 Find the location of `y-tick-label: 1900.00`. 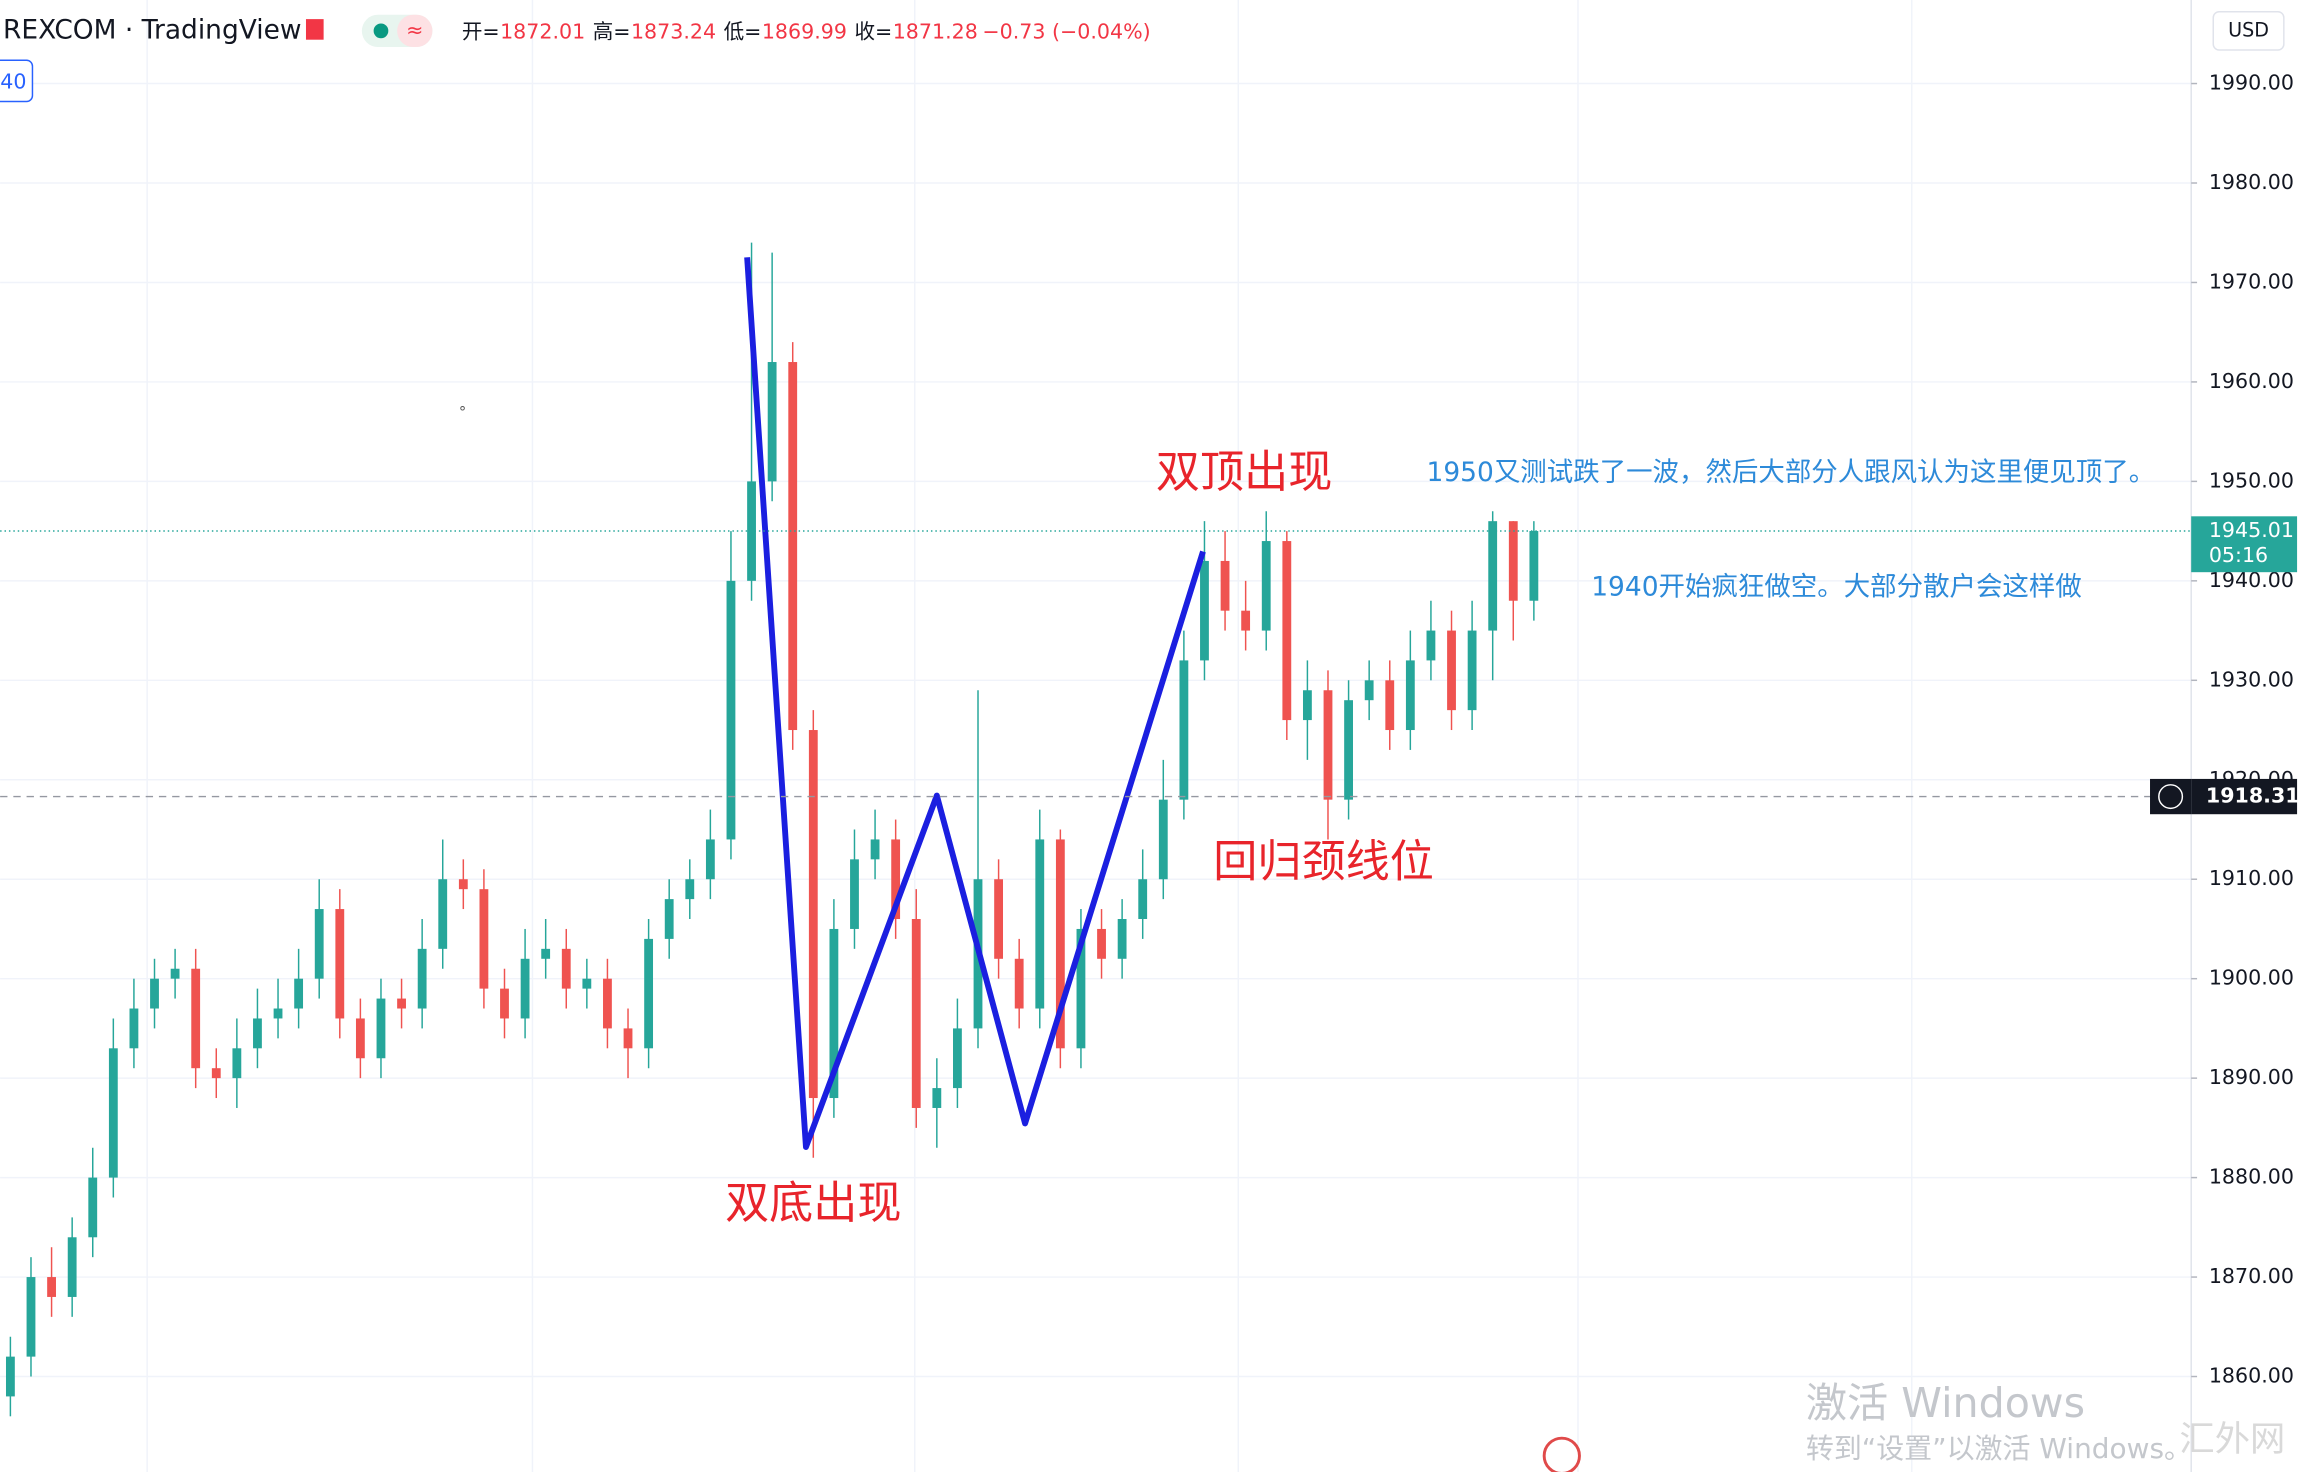

y-tick-label: 1900.00 is located at coordinates (2251, 978).